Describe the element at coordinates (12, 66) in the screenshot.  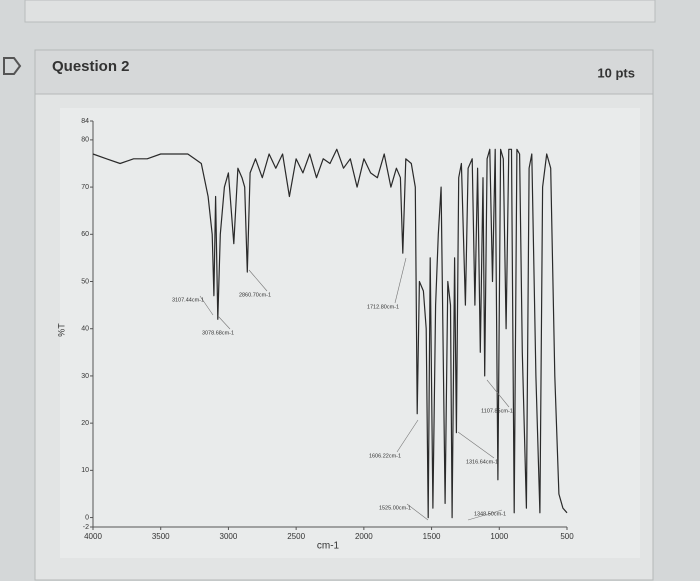
I see `flag-icon` at that location.